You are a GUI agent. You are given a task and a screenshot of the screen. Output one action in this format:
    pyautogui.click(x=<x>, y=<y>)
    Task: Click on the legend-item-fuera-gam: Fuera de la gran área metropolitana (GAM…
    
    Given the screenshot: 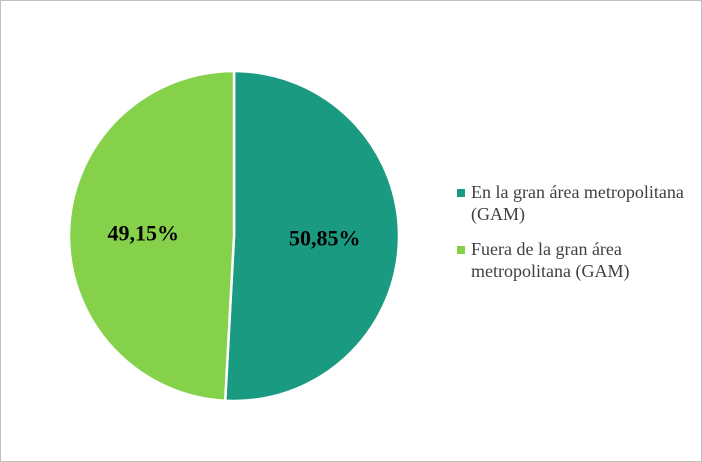 What is the action you would take?
    pyautogui.click(x=577, y=260)
    